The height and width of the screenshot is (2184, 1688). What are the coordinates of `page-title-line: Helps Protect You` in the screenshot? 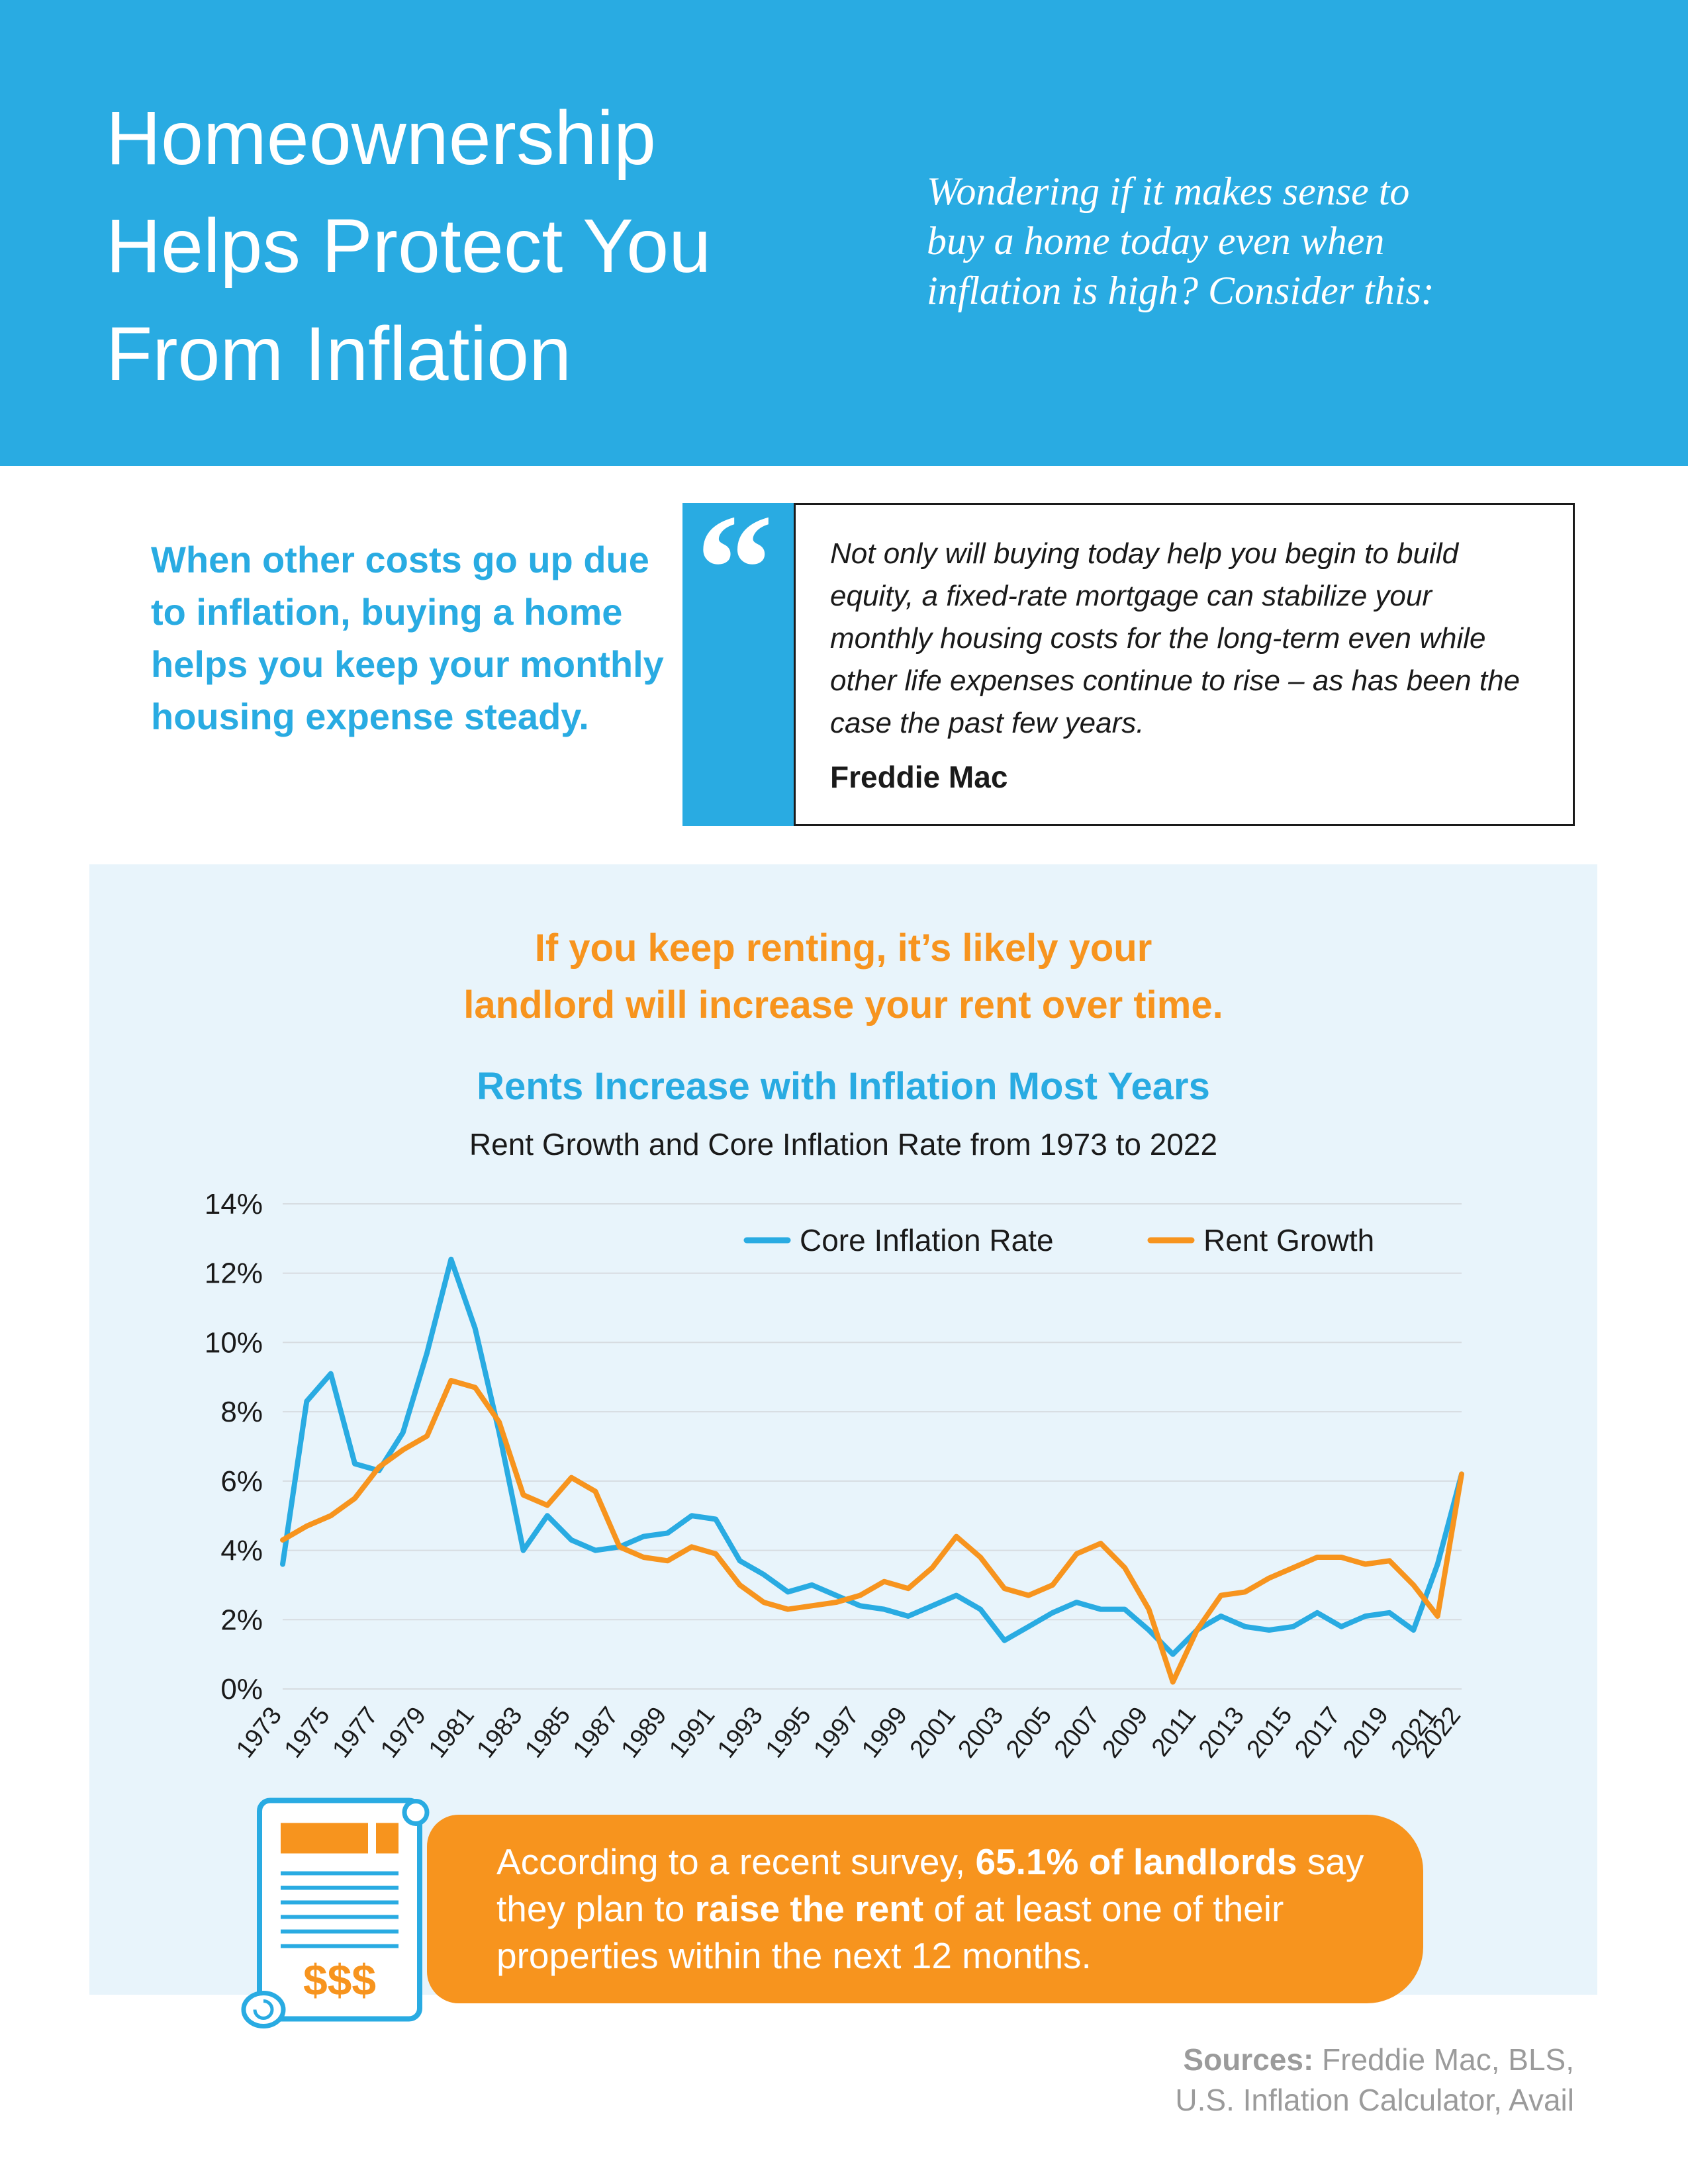 It's located at (409, 246).